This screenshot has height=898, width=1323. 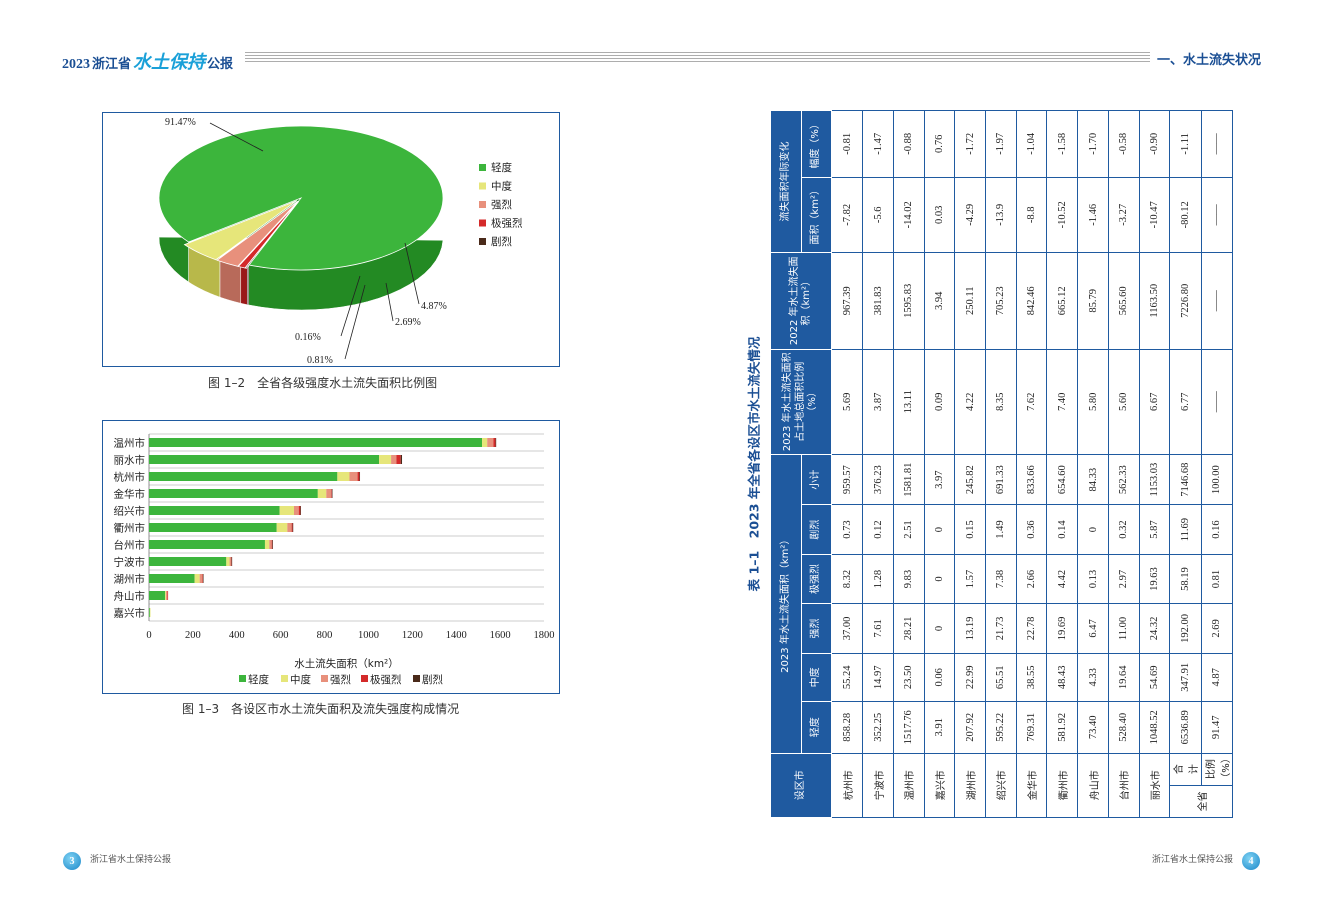 What do you see at coordinates (847, 628) in the screenshot?
I see `table-cell: 37.00` at bounding box center [847, 628].